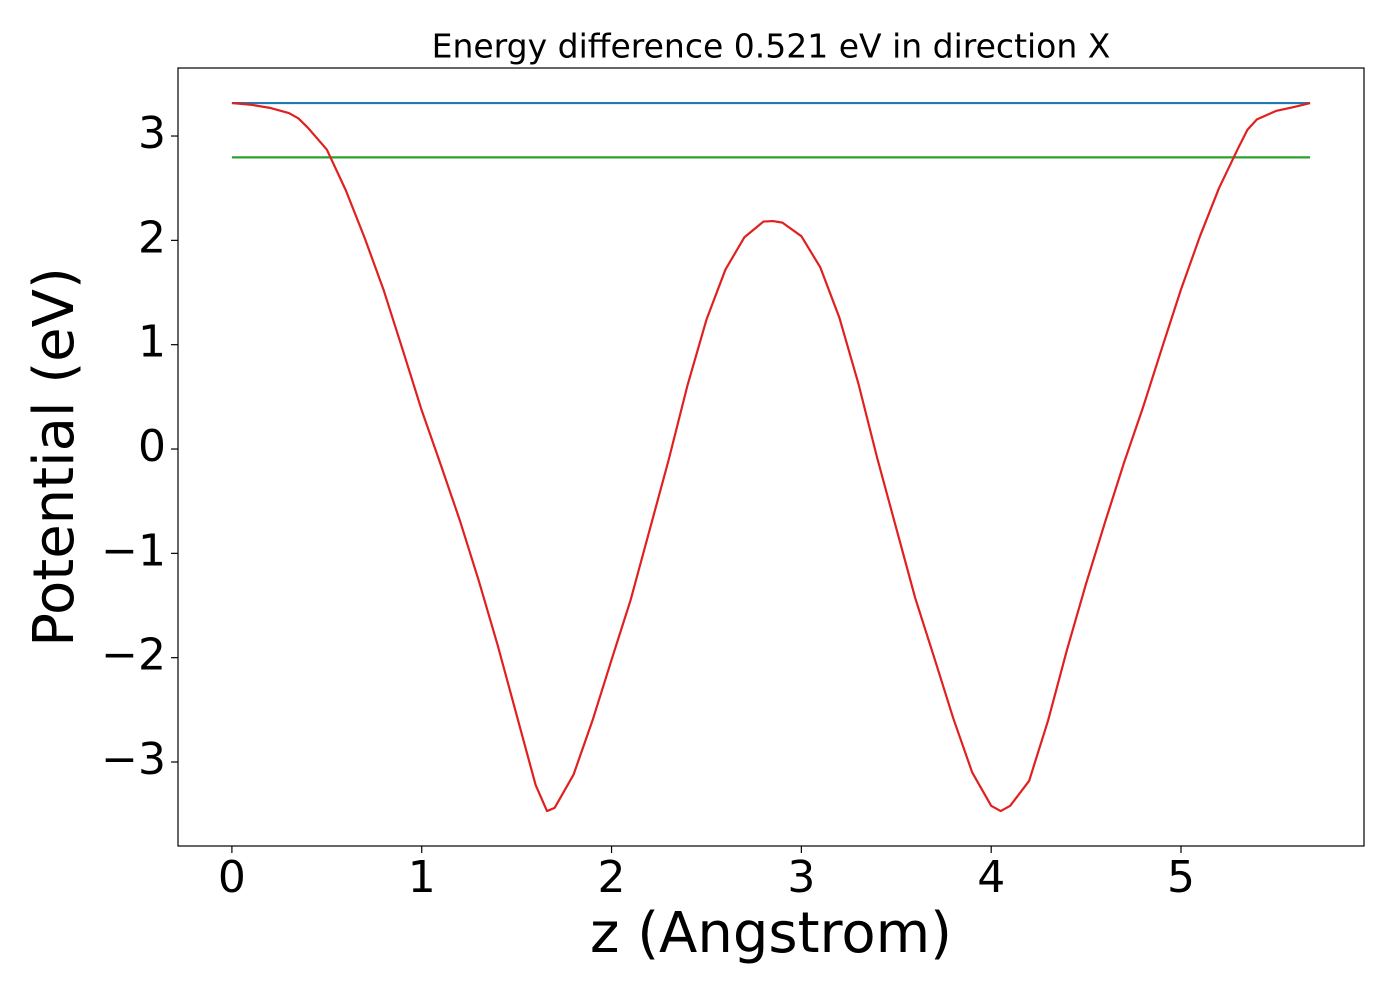 The width and height of the screenshot is (1400, 1000). I want to click on y-tick-label: 1, so click(152, 342).